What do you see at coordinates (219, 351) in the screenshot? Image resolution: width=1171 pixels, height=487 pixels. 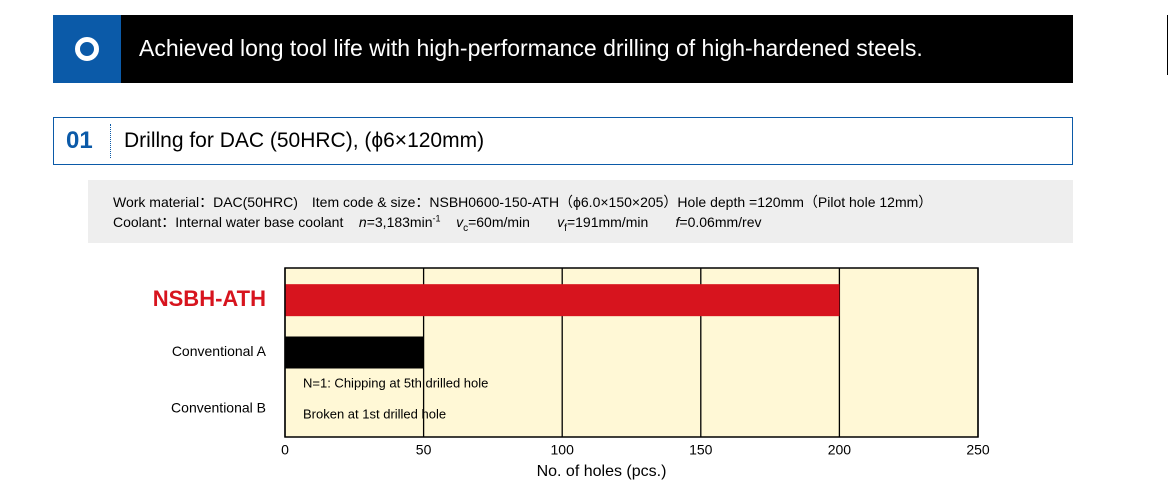 I see `y-tick-label: Conventional A` at bounding box center [219, 351].